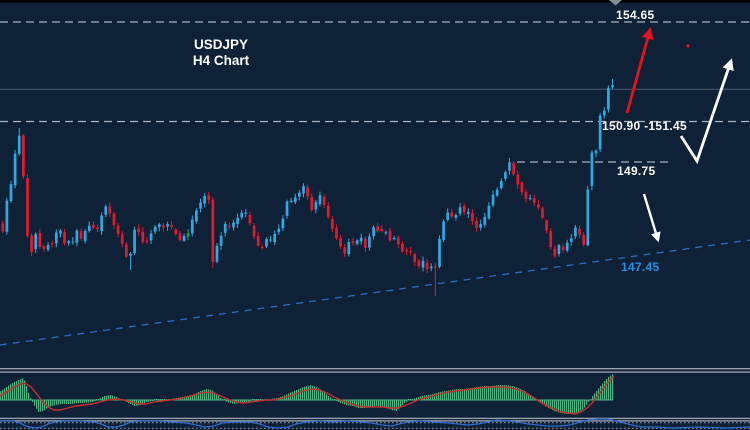  Describe the element at coordinates (375, 1) in the screenshot. I see `top-border-strip` at that location.